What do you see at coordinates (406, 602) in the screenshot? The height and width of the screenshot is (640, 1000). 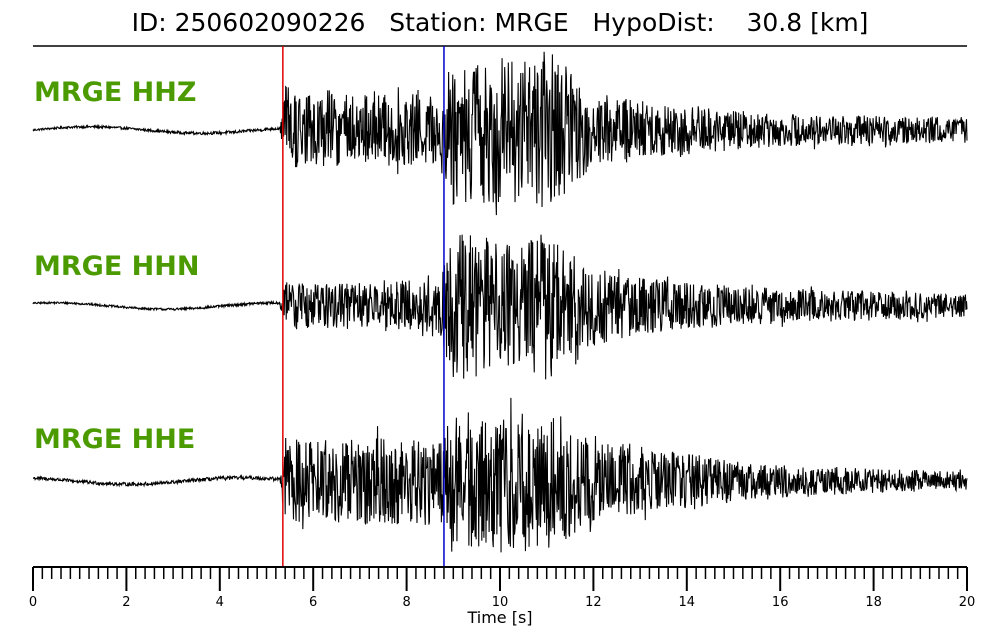 I see `x-tick-label: 8` at bounding box center [406, 602].